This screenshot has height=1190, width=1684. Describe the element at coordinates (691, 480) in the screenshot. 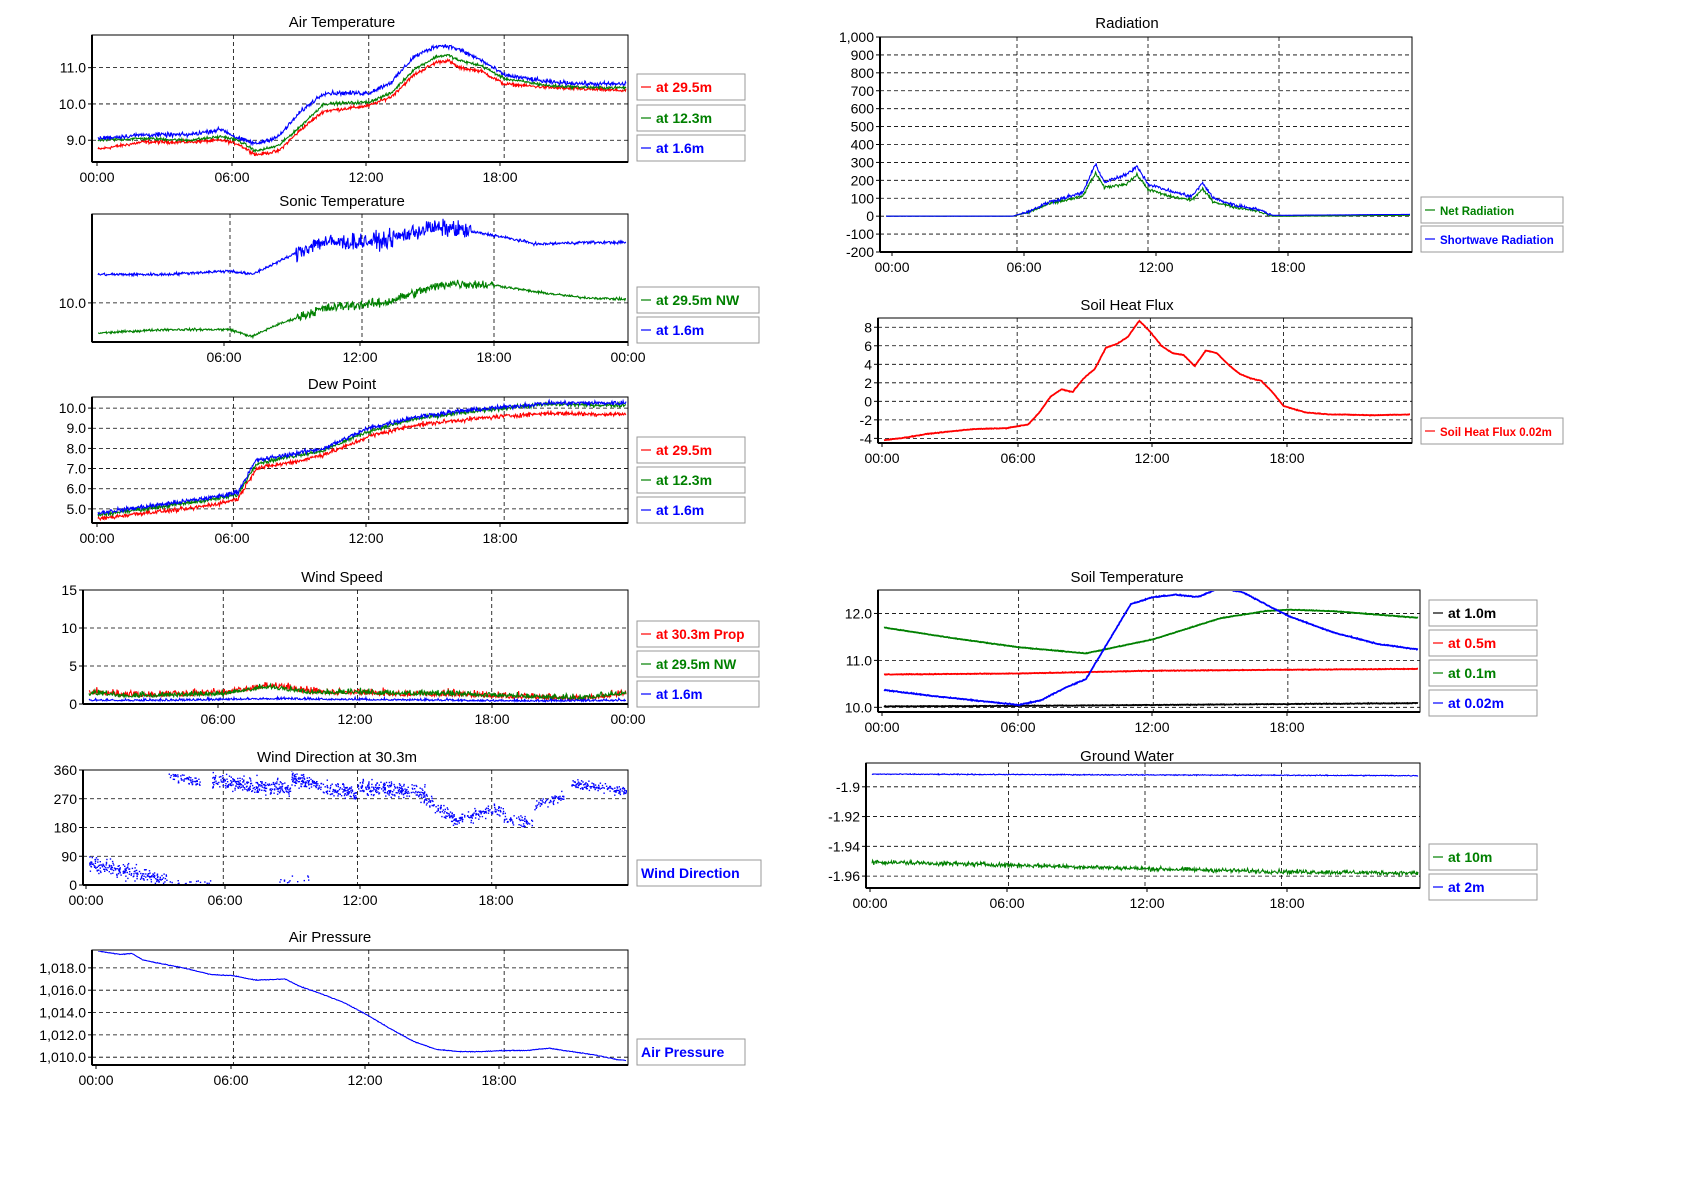

I see `legend-box` at that location.